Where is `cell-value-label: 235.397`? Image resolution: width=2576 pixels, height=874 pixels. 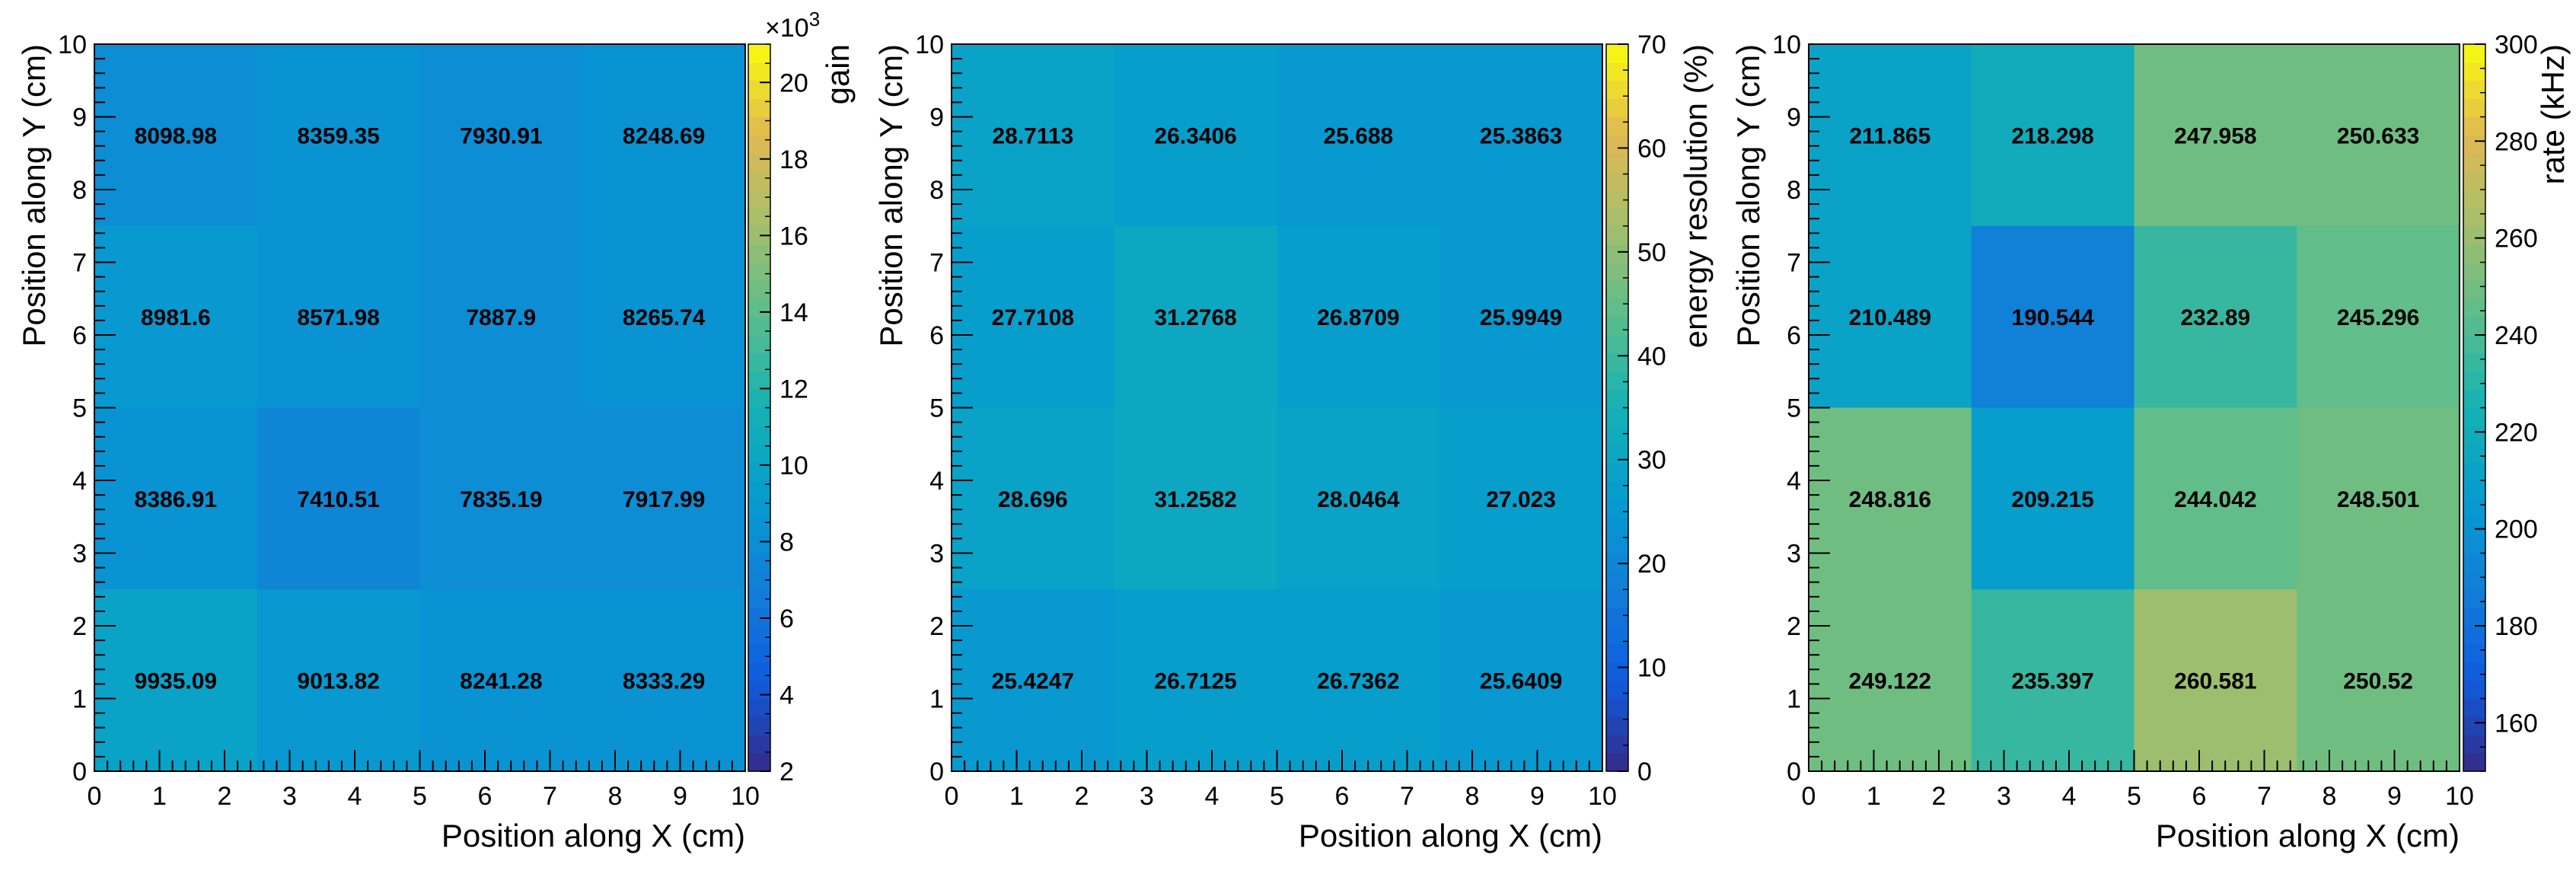 cell-value-label: 235.397 is located at coordinates (2052, 681).